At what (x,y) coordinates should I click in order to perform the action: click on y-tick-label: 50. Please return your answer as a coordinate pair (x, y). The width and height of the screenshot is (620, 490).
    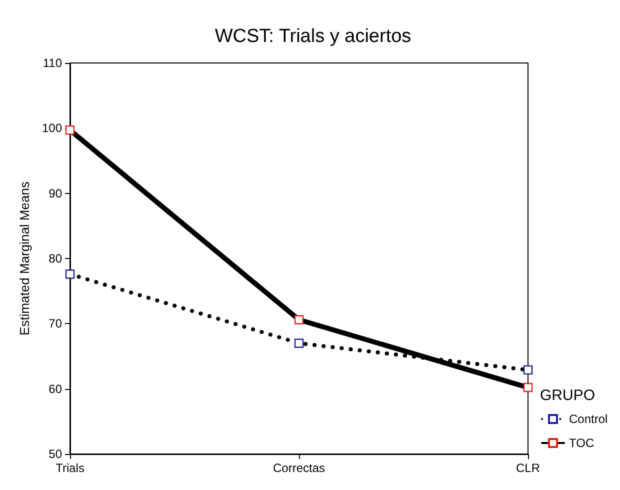
    Looking at the image, I should click on (55, 454).